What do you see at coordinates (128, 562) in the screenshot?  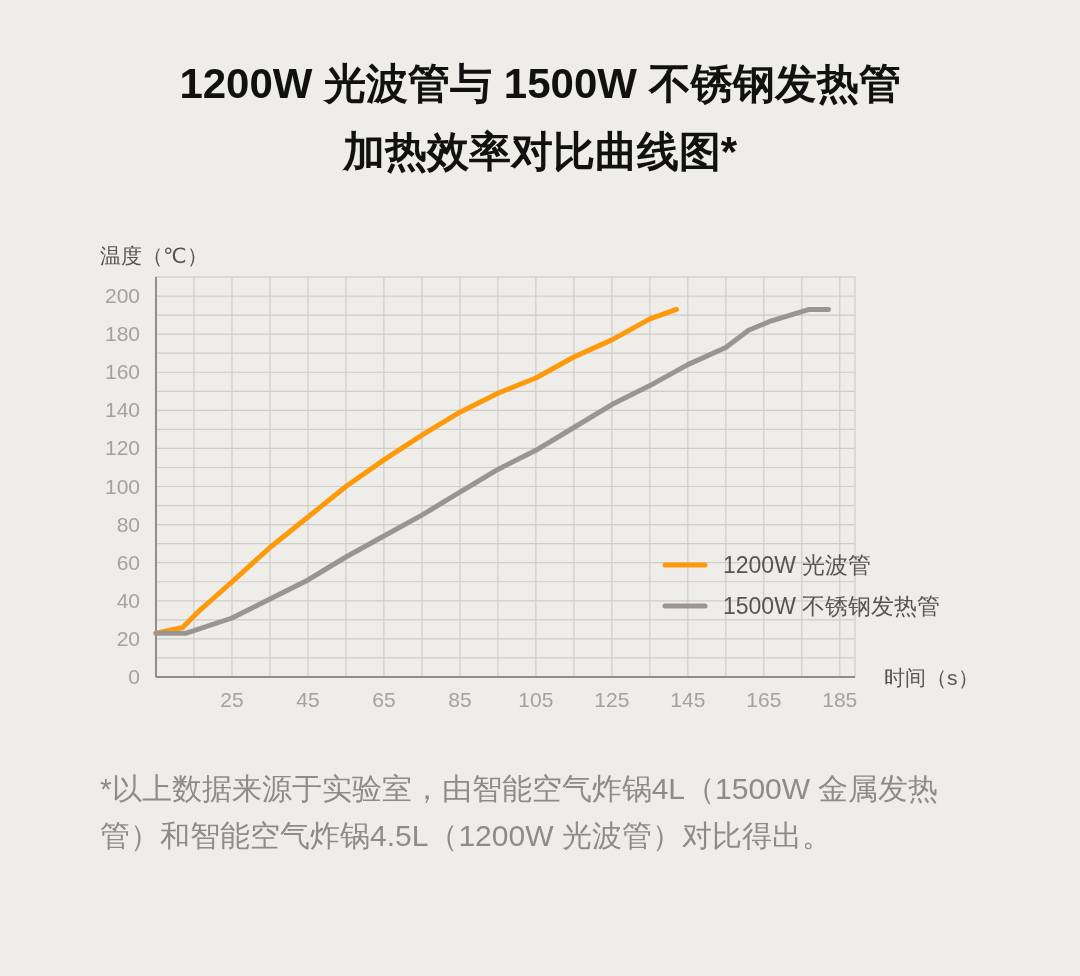 I see `y-tick-label: 60` at bounding box center [128, 562].